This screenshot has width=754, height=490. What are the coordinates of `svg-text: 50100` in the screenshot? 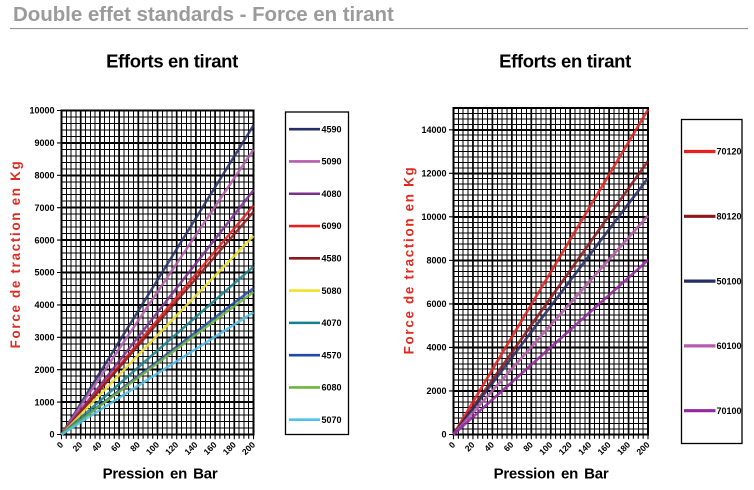 It's located at (729, 281).